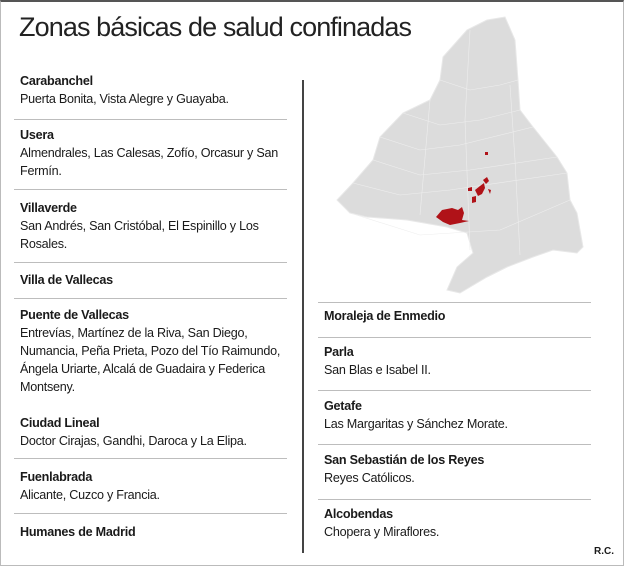  Describe the element at coordinates (460, 142) in the screenshot. I see `municipal-boundaries` at that location.